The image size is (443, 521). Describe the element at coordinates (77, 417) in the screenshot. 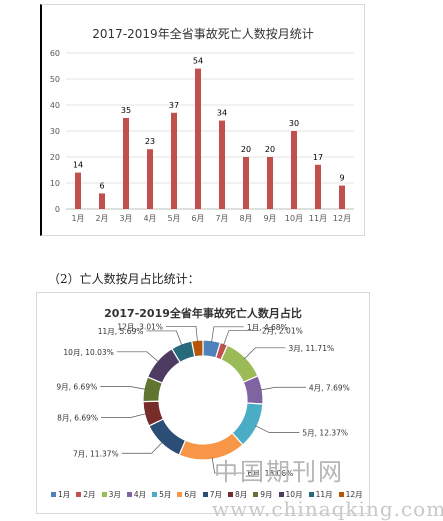

I see `slice-label: 8月, 6.69%` at that location.